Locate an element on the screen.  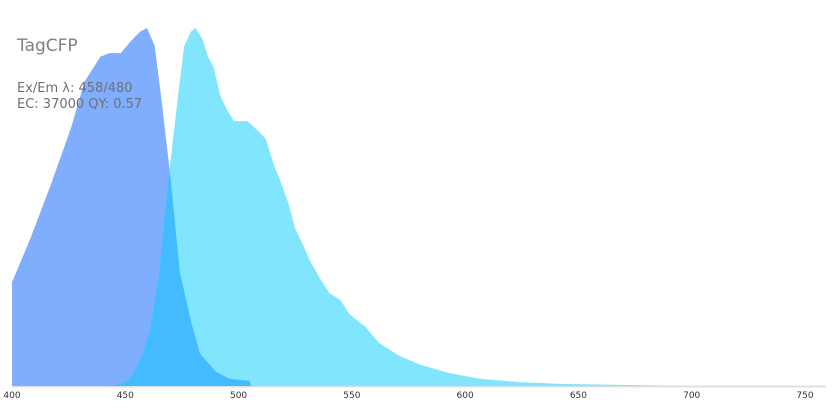
ex-em-wavelength: Ex/Em λ: 458/480 is located at coordinates (75, 88).